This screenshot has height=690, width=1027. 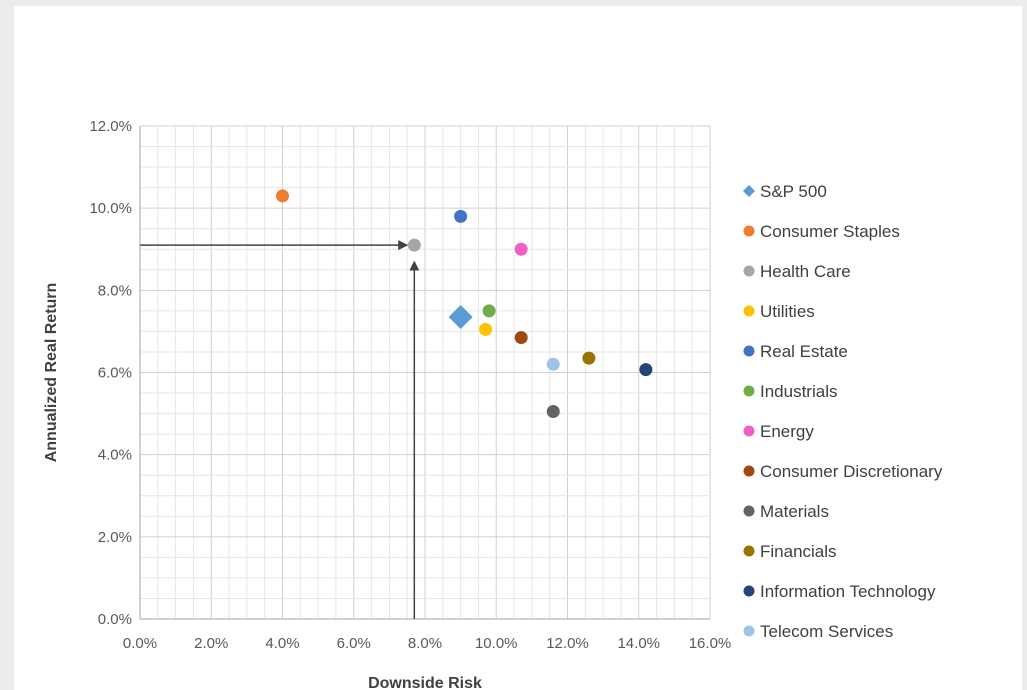 What do you see at coordinates (110, 208) in the screenshot?
I see `y-tick-label: 10.0%` at bounding box center [110, 208].